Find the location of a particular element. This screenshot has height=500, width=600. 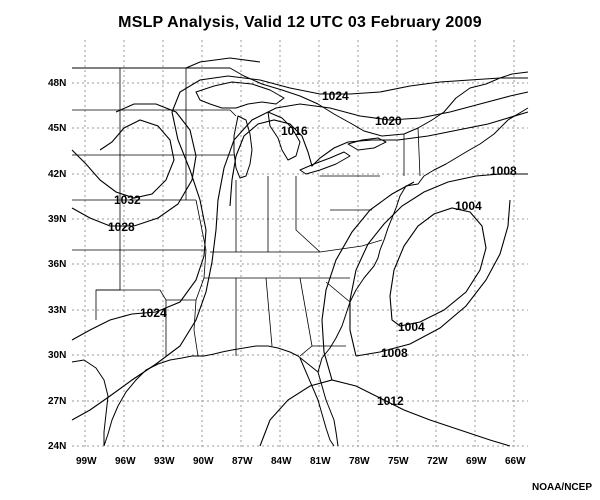

isobar-1024-north is located at coordinates (223, 63).